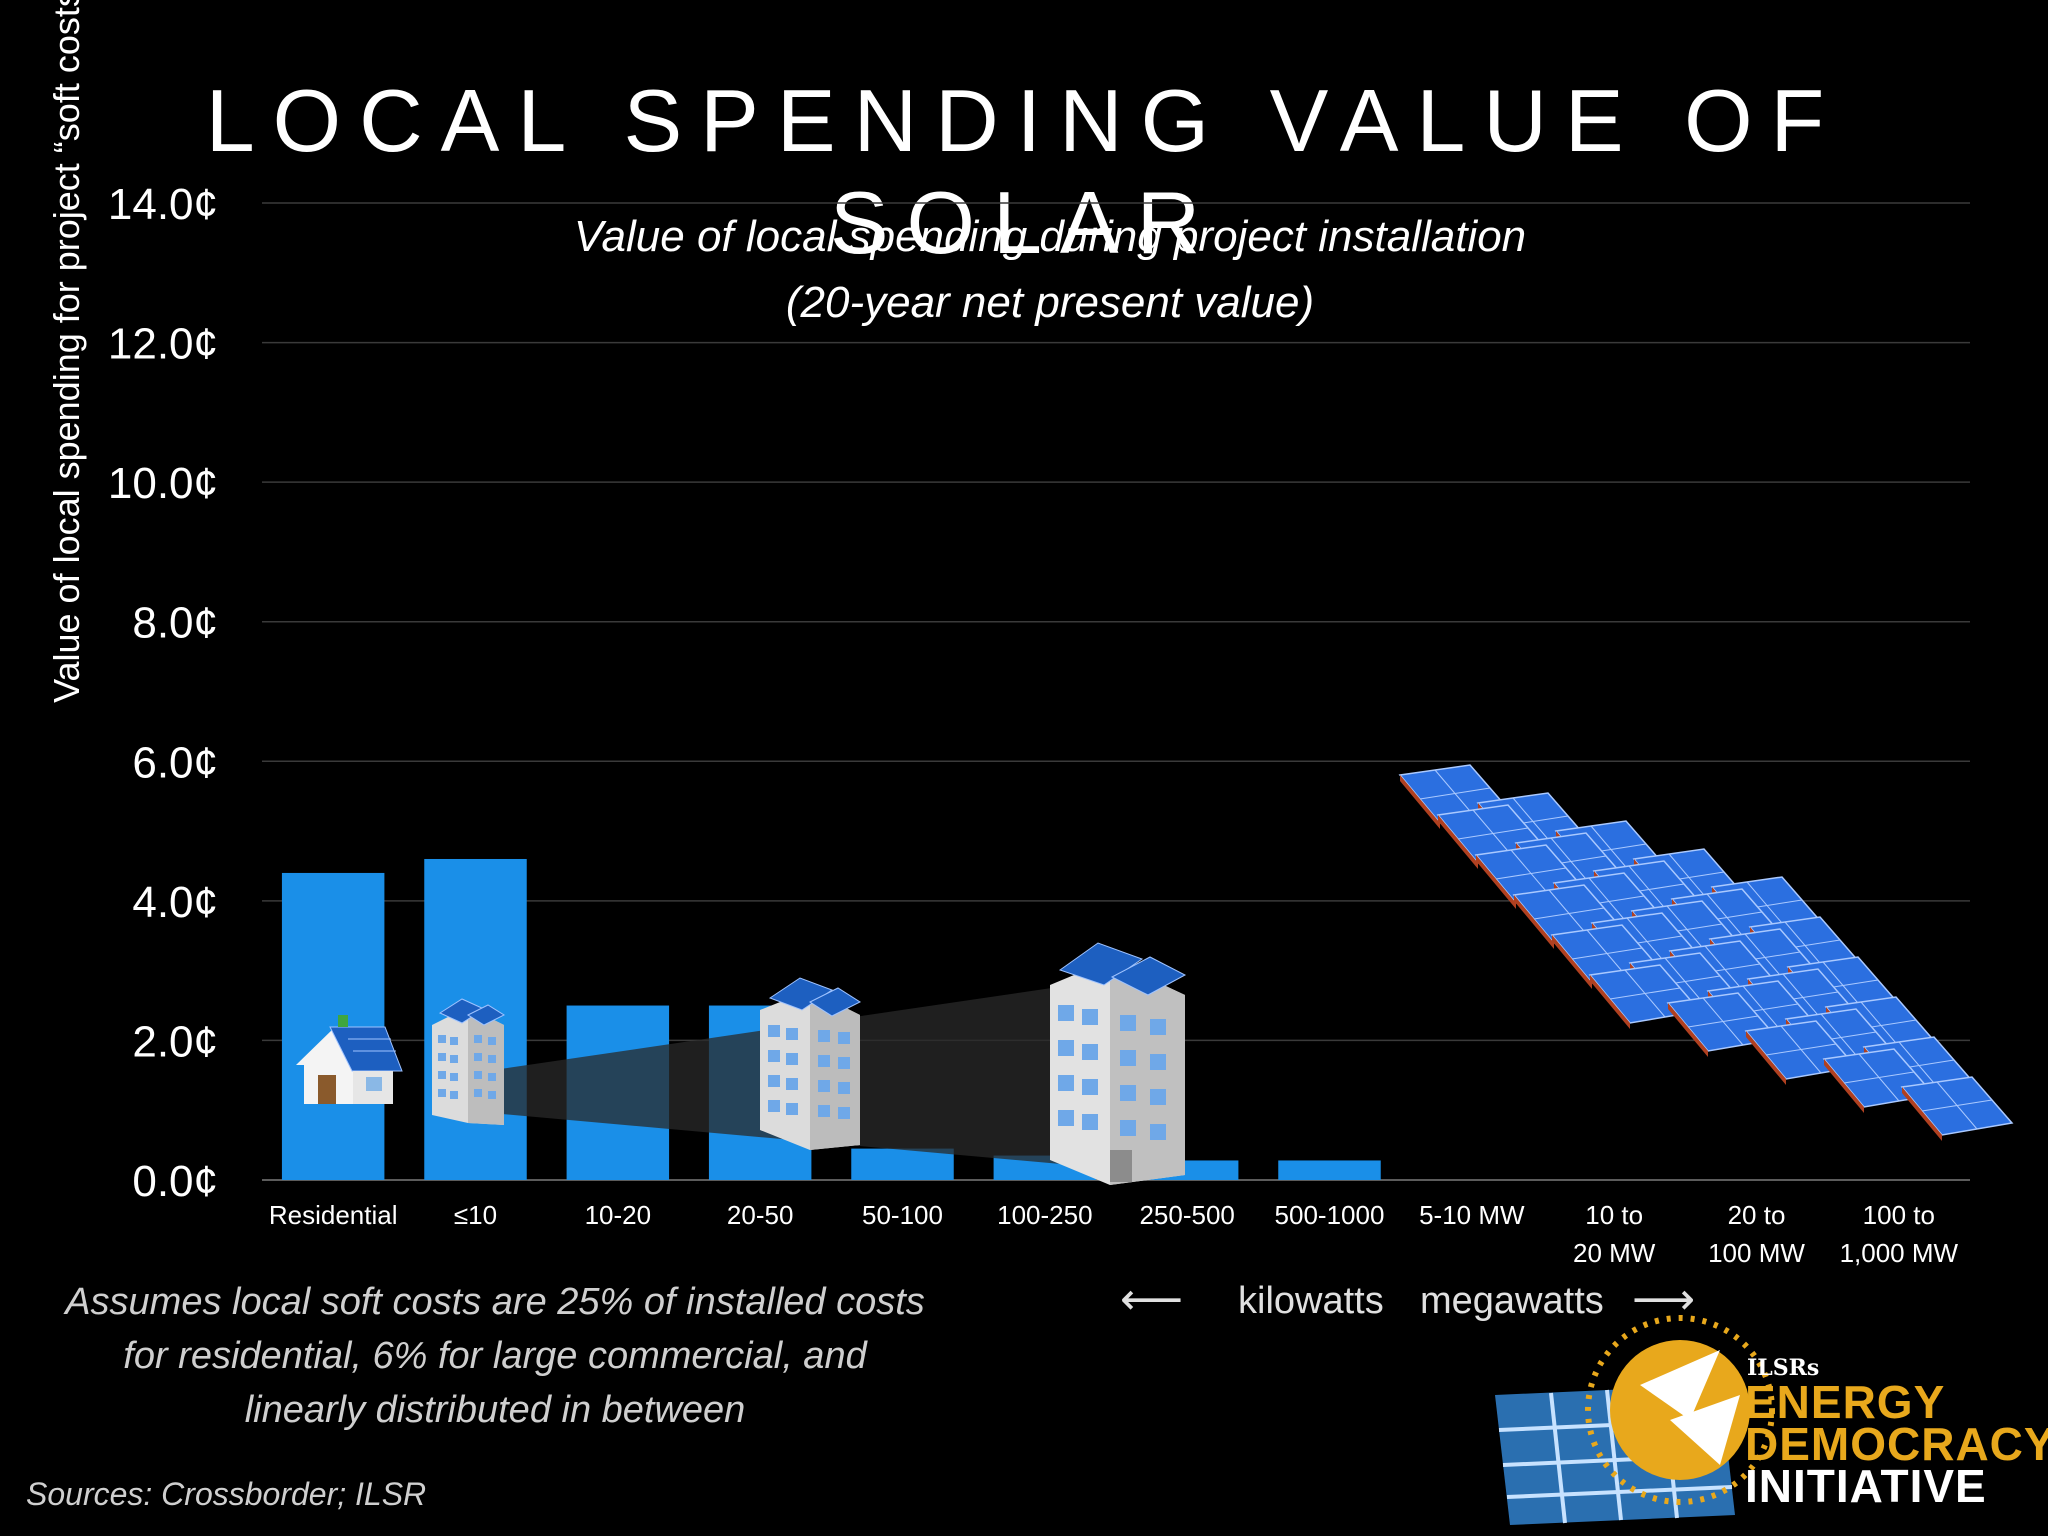 Image resolution: width=2048 pixels, height=1536 pixels. What do you see at coordinates (163, 483) in the screenshot?
I see `y-tick-label: 10.0¢` at bounding box center [163, 483].